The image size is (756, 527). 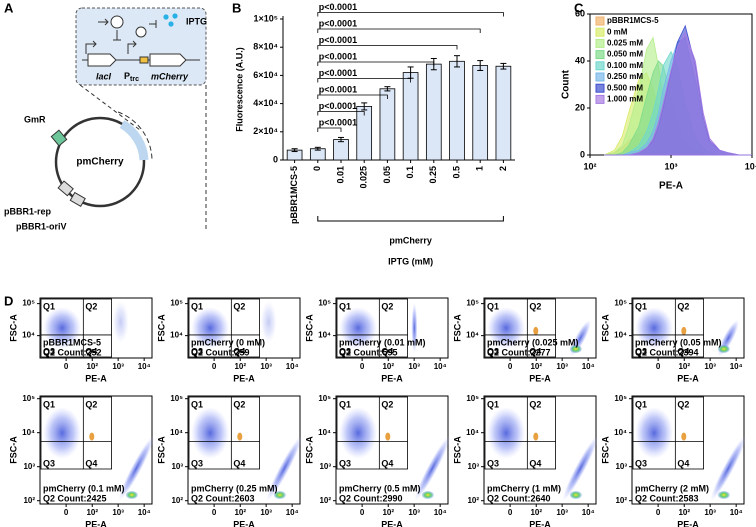 I want to click on zoom-line, so click(x=110, y=107).